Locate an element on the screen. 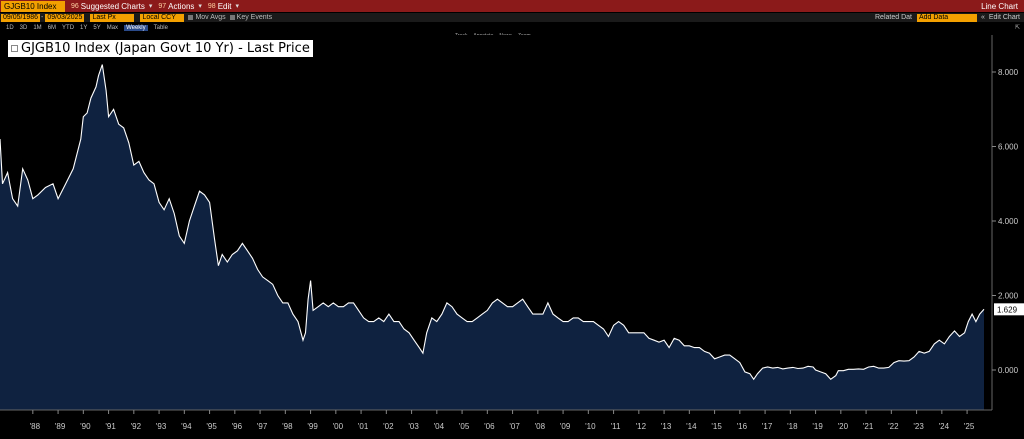 The image size is (1024, 439). x-tick-label: '10 is located at coordinates (590, 426).